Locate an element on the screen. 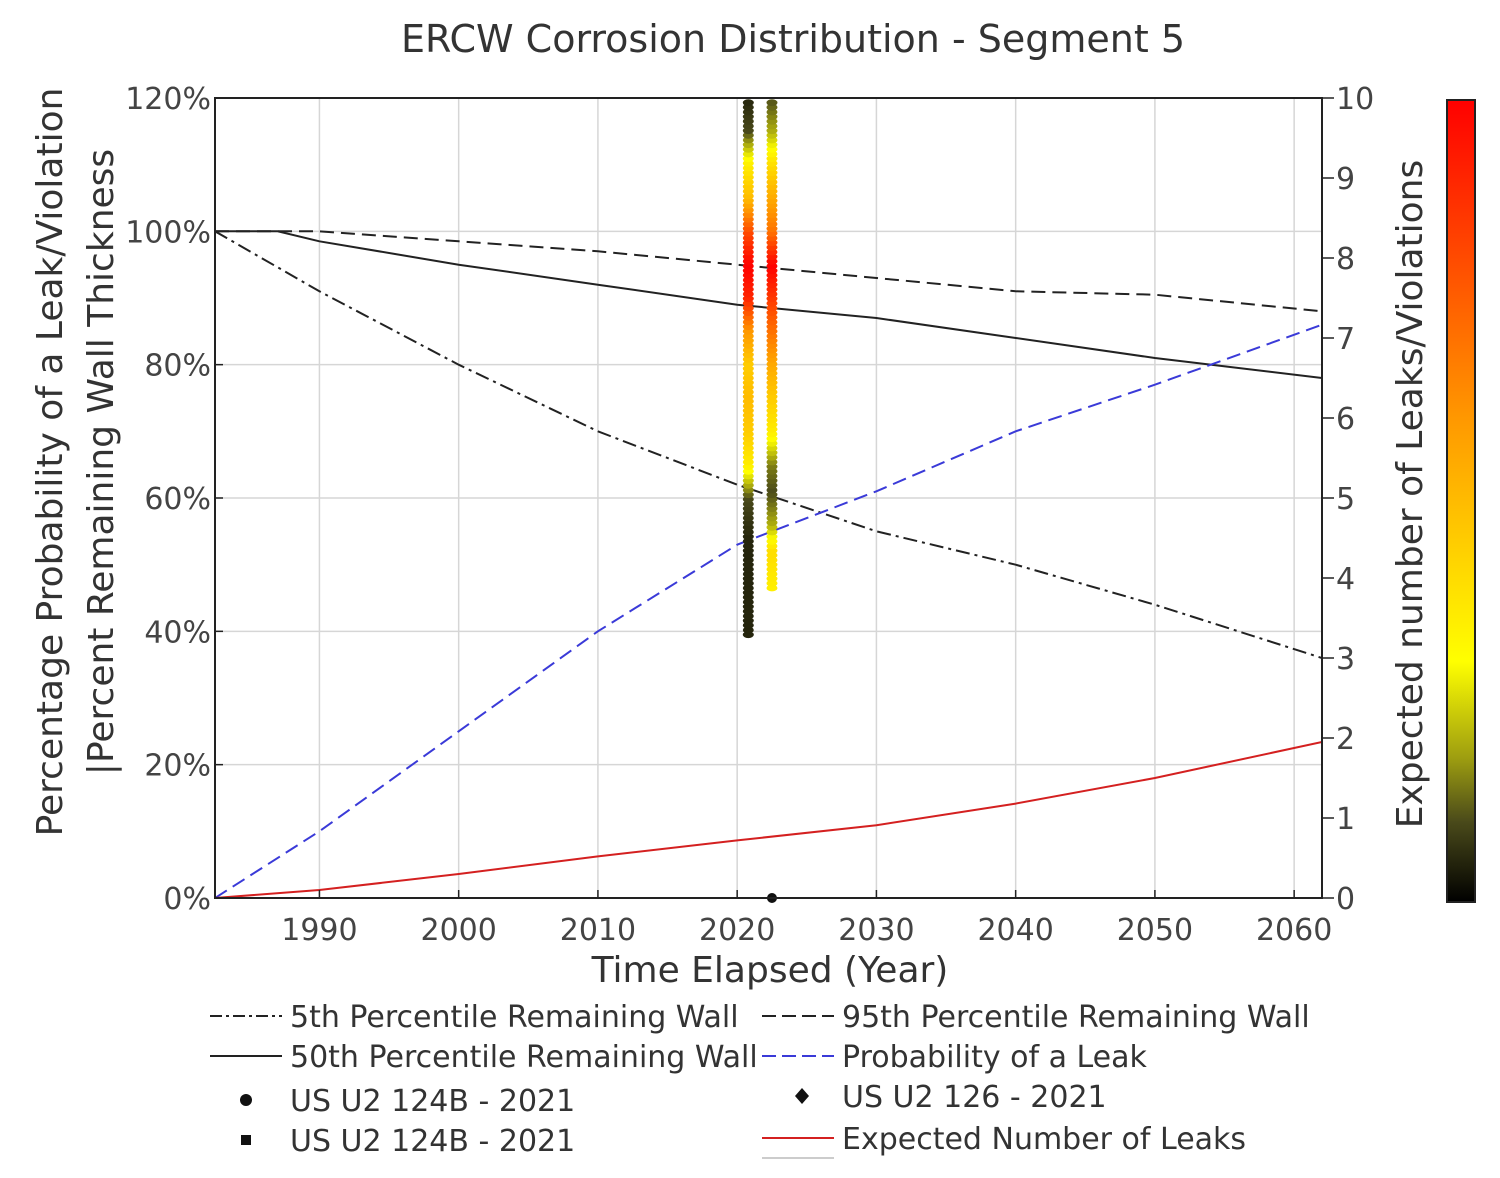  right-tick-label-10: 10 is located at coordinates (1355, 99).